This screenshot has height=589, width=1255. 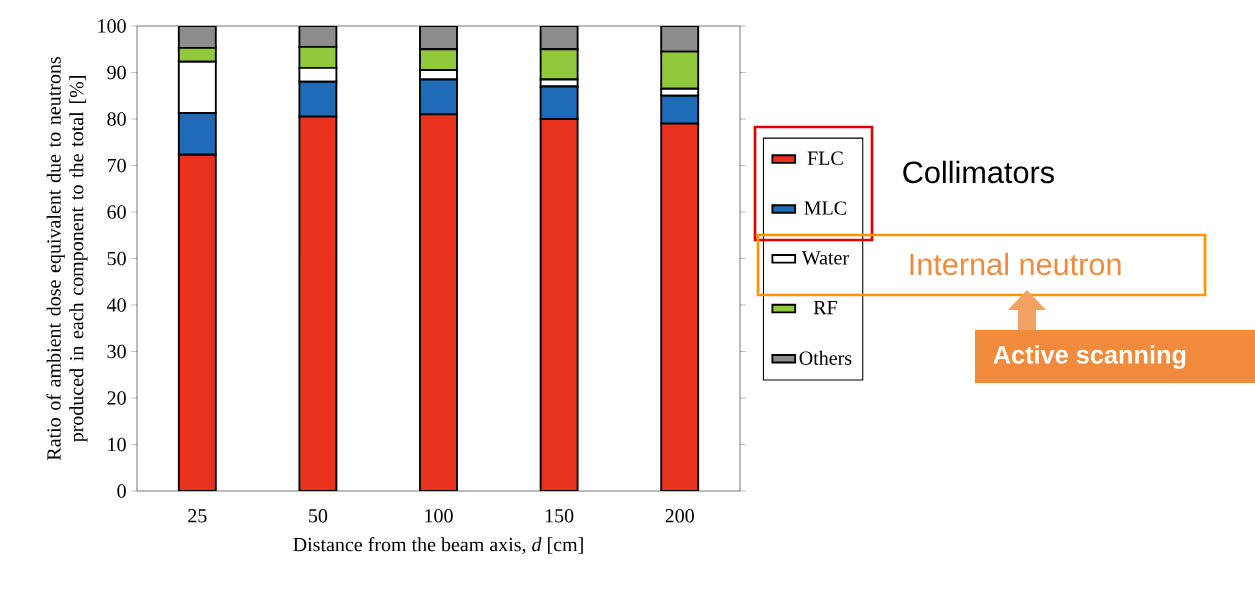 I want to click on y-tick-label: 70, so click(x=116, y=165).